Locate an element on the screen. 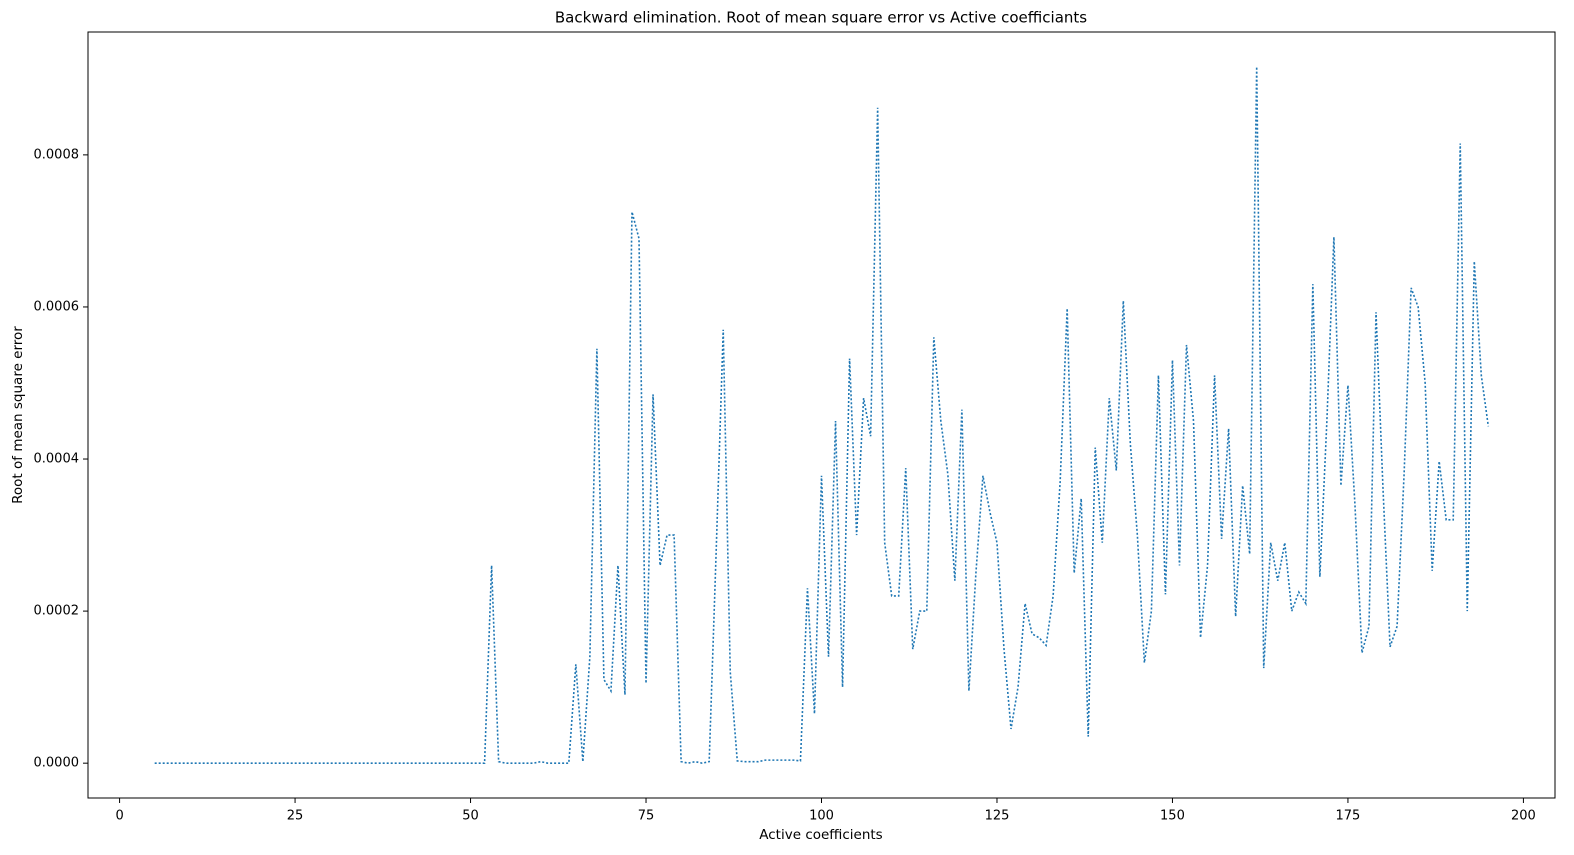 The width and height of the screenshot is (1574, 855). x-tick-label: 150 is located at coordinates (1172, 816).